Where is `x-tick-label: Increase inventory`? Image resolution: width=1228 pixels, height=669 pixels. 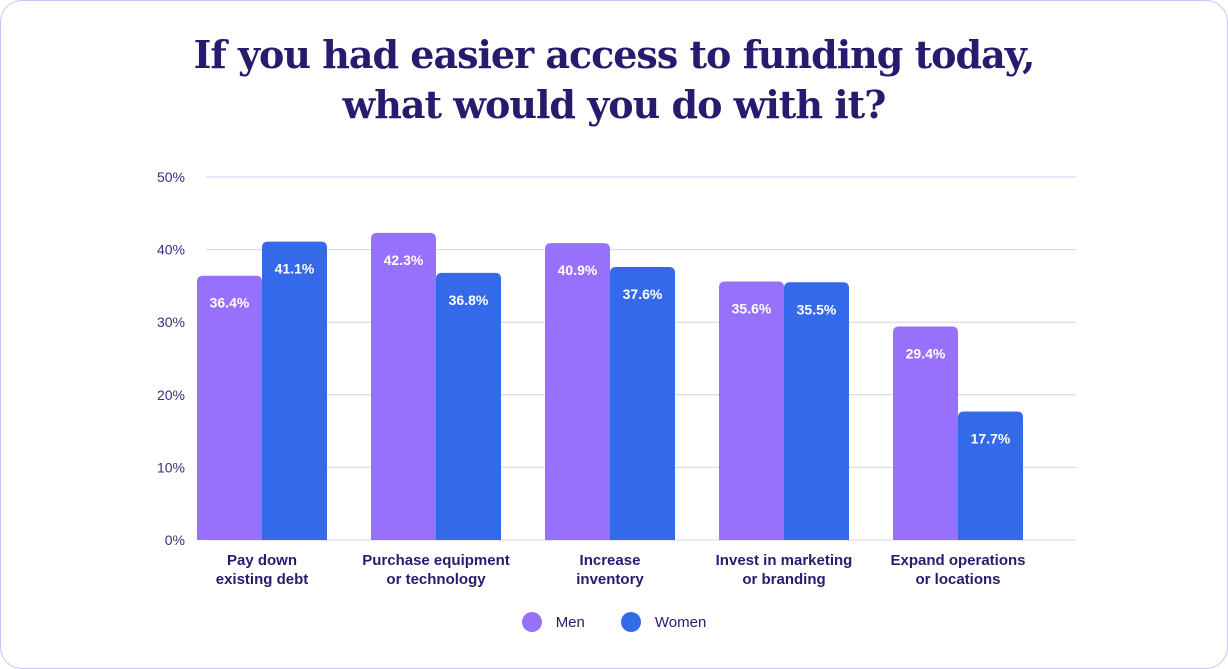
x-tick-label: Increase inventory is located at coordinates (610, 570).